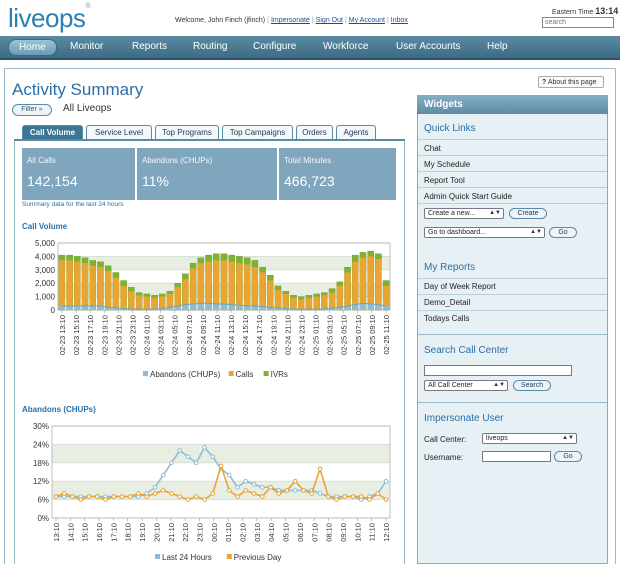 The image size is (620, 564). I want to click on quick-link-report-tool: Report Tool, so click(444, 180).